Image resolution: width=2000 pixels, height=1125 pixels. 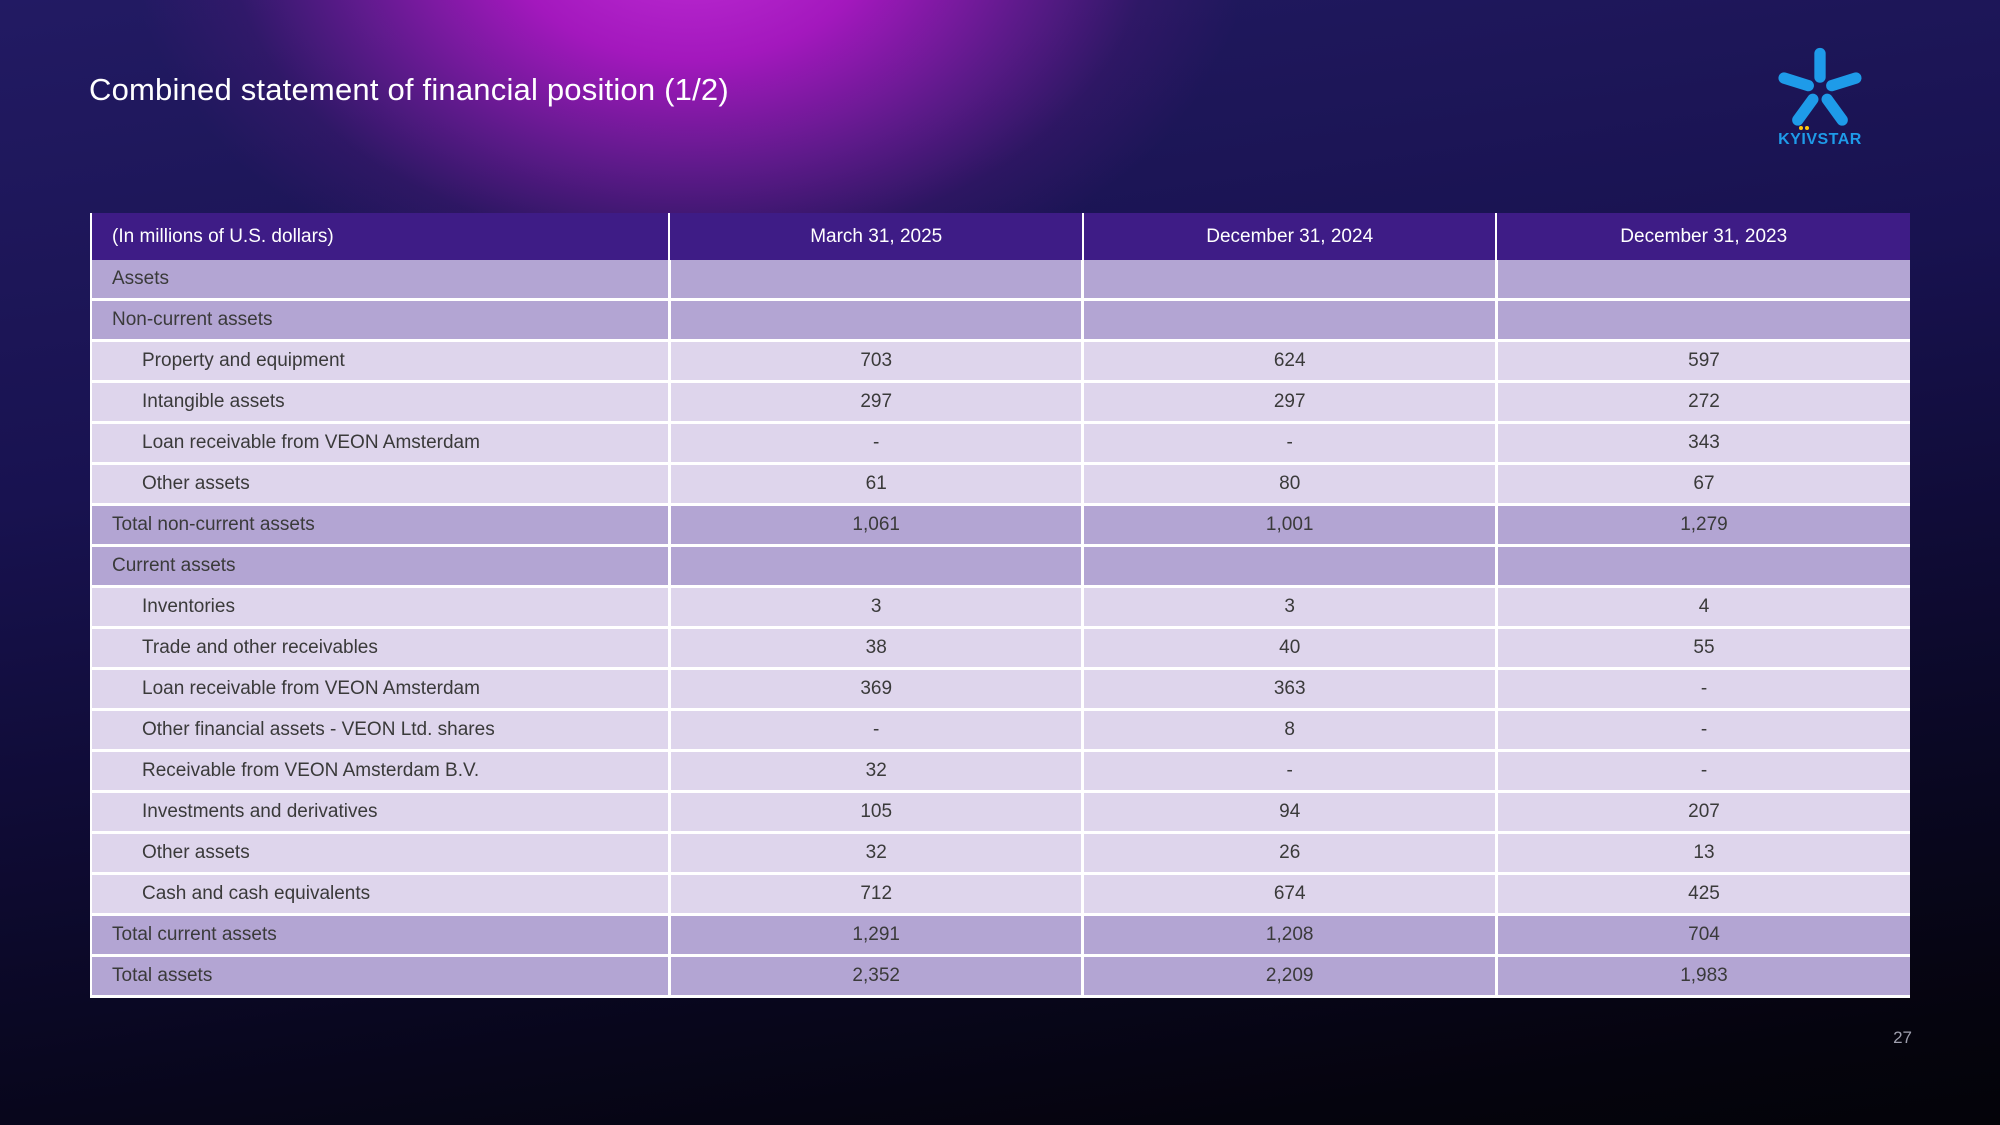 I want to click on row-value: 2,209, so click(x=1289, y=976).